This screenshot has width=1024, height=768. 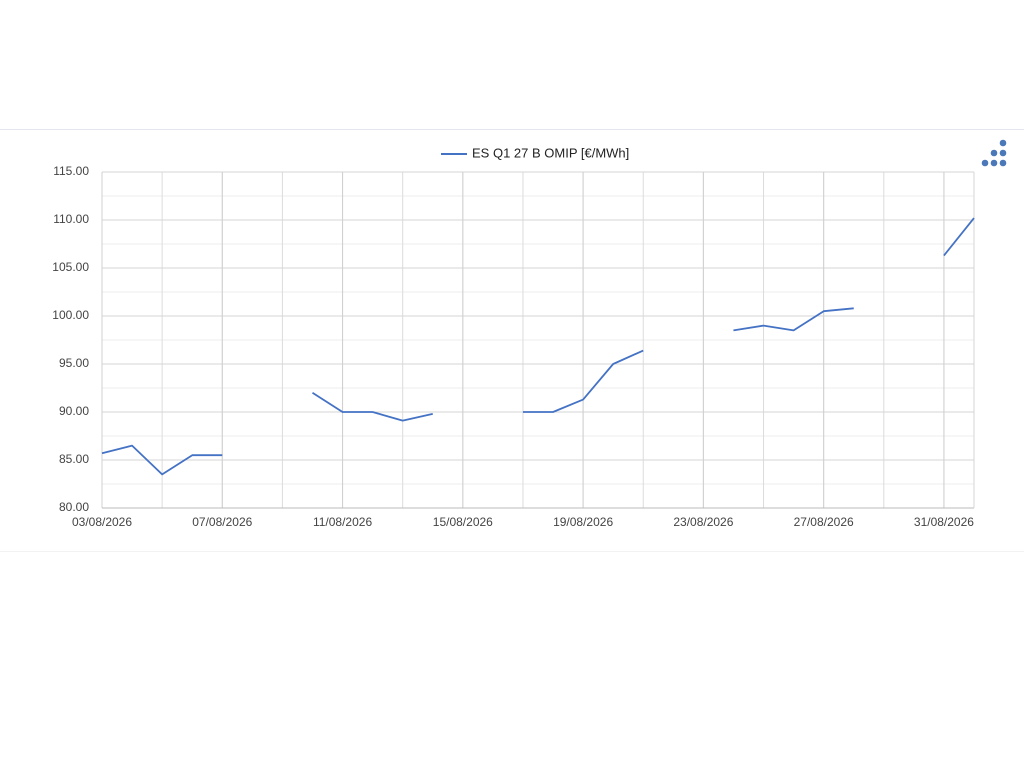 I want to click on x-tick-label: 07/08/2026, so click(x=222, y=522).